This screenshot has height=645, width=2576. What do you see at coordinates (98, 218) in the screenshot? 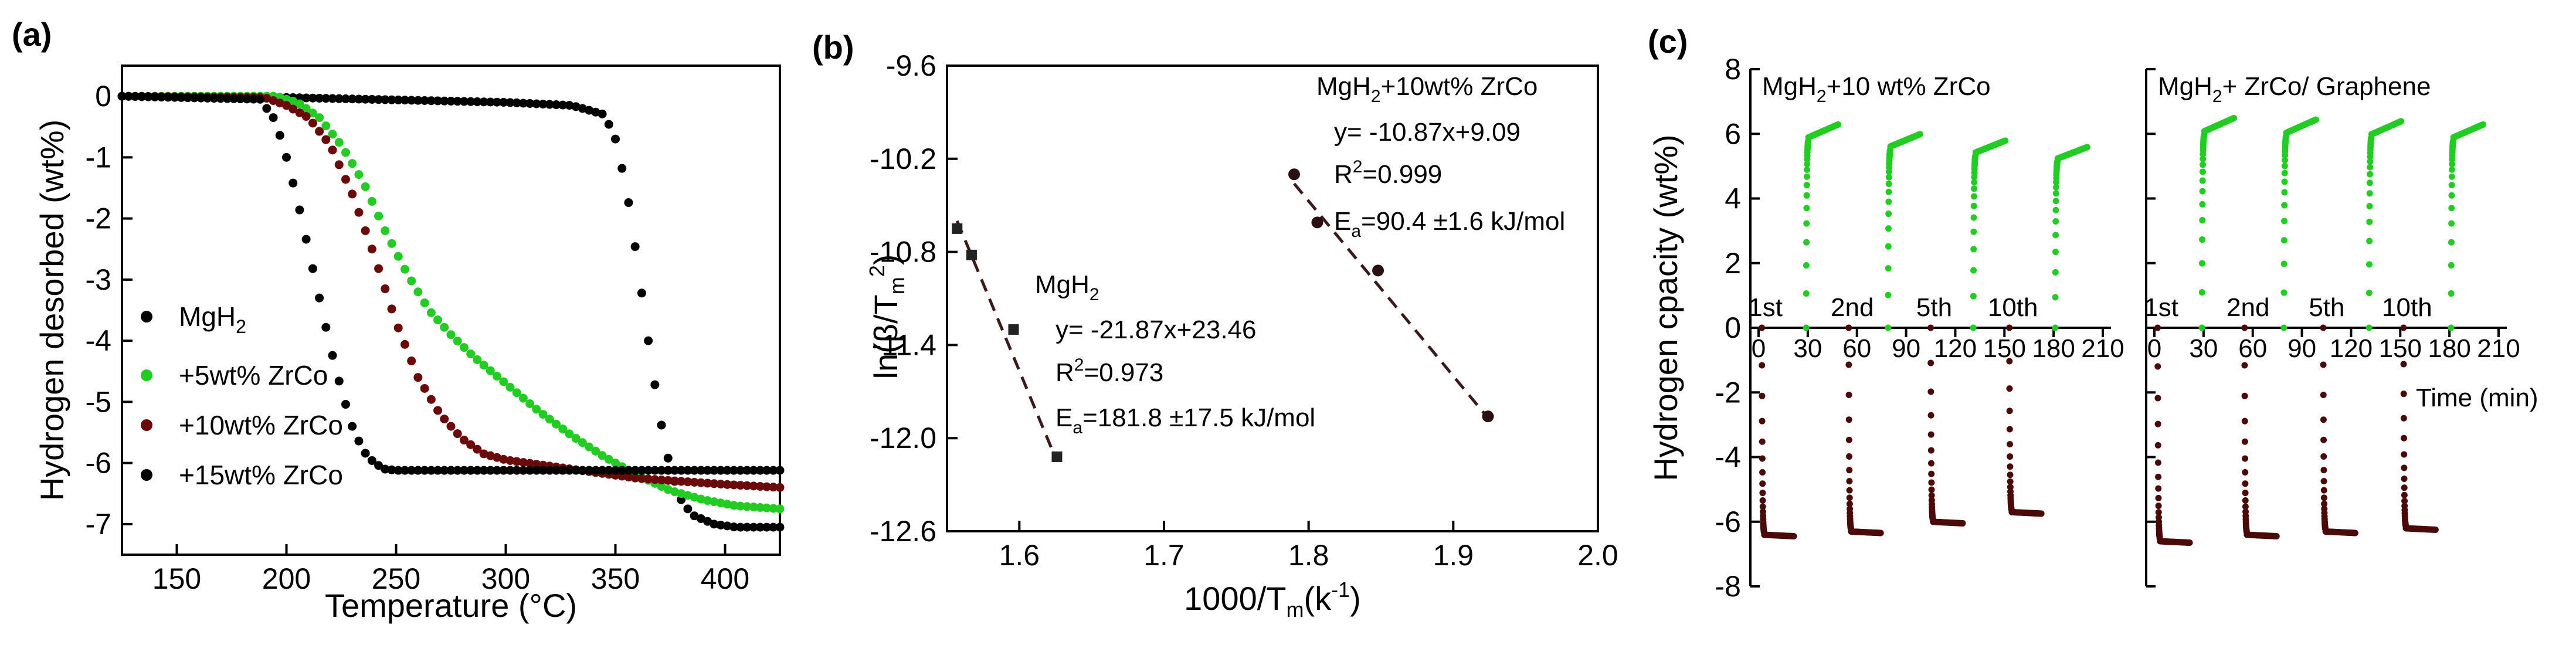
I see `panel-a-ytick-label: -2` at bounding box center [98, 218].